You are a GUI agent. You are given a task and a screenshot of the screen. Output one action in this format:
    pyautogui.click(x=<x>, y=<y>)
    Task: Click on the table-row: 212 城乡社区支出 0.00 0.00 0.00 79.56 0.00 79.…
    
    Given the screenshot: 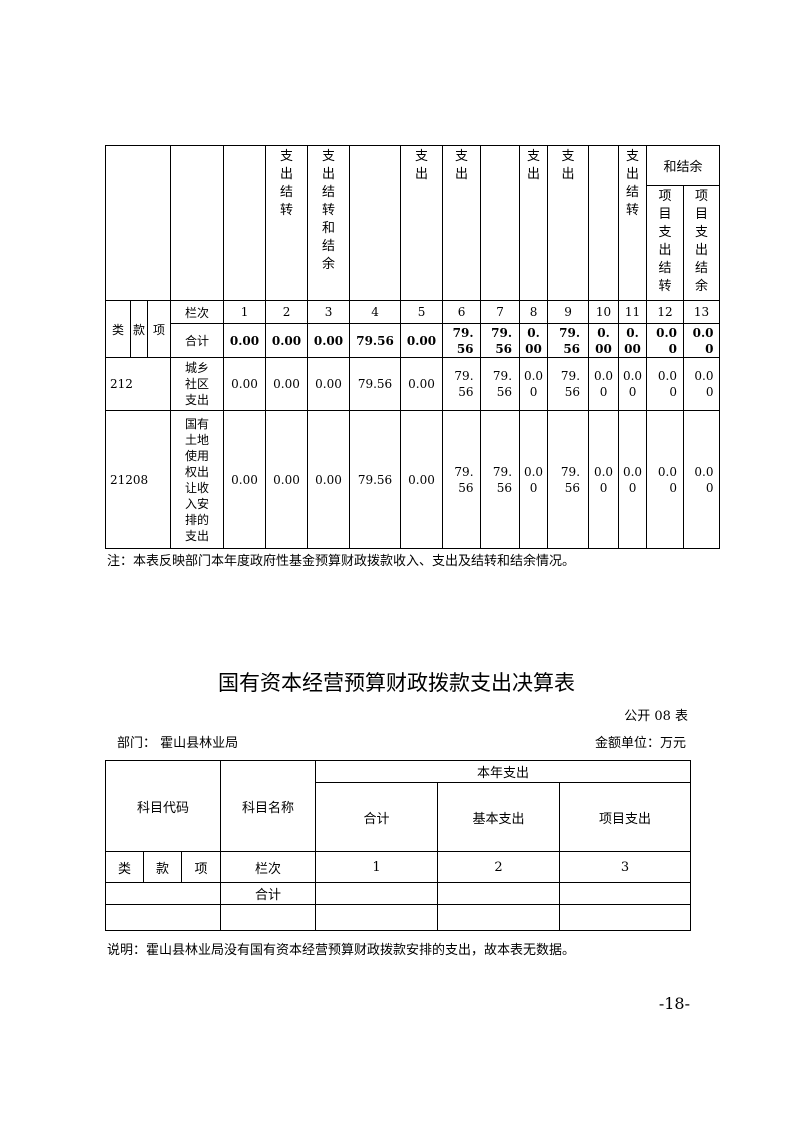 What is the action you would take?
    pyautogui.click(x=412, y=384)
    